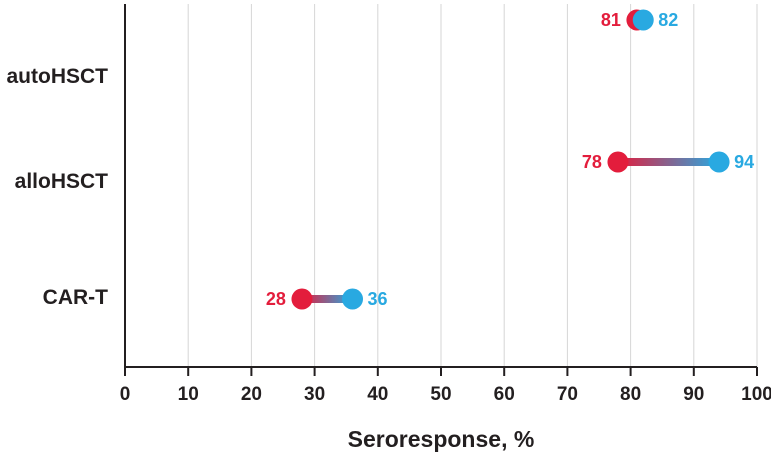 The image size is (771, 459). I want to click on high-value-label: 36, so click(378, 299).